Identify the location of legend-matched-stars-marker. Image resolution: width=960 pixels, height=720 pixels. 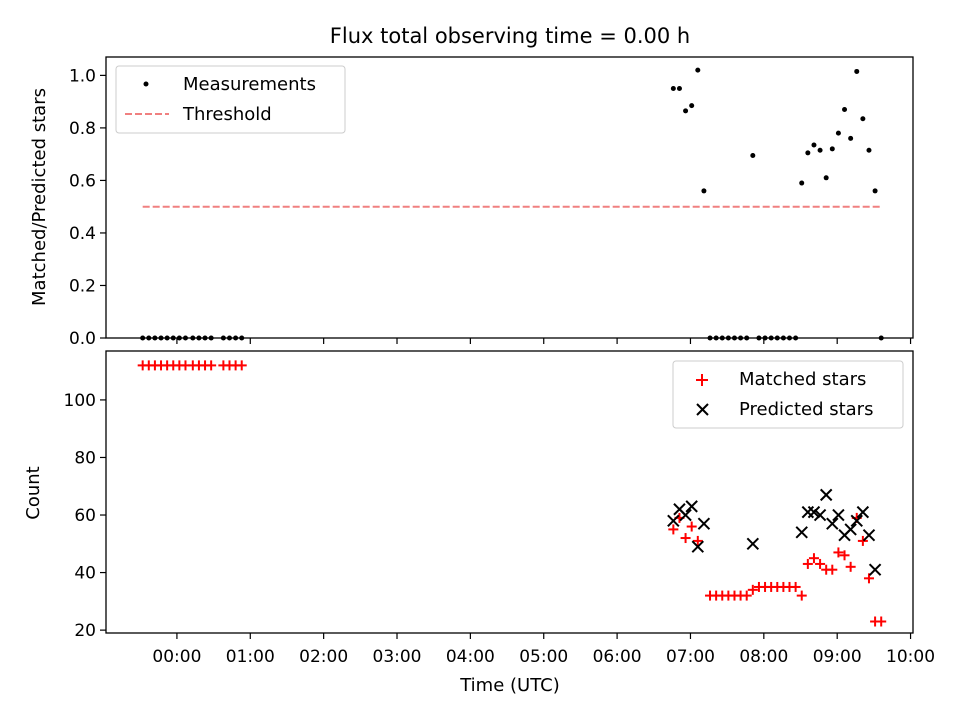
(702, 380).